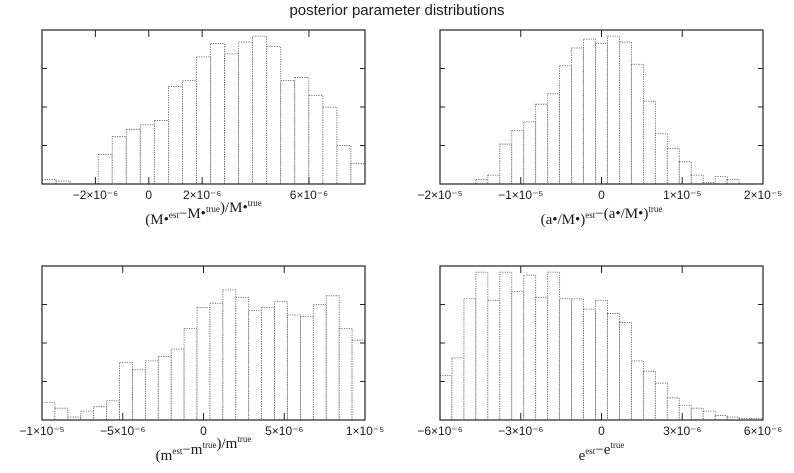 The height and width of the screenshot is (473, 794). I want to click on x-tick-label: 5×10⁻⁶, so click(284, 431).